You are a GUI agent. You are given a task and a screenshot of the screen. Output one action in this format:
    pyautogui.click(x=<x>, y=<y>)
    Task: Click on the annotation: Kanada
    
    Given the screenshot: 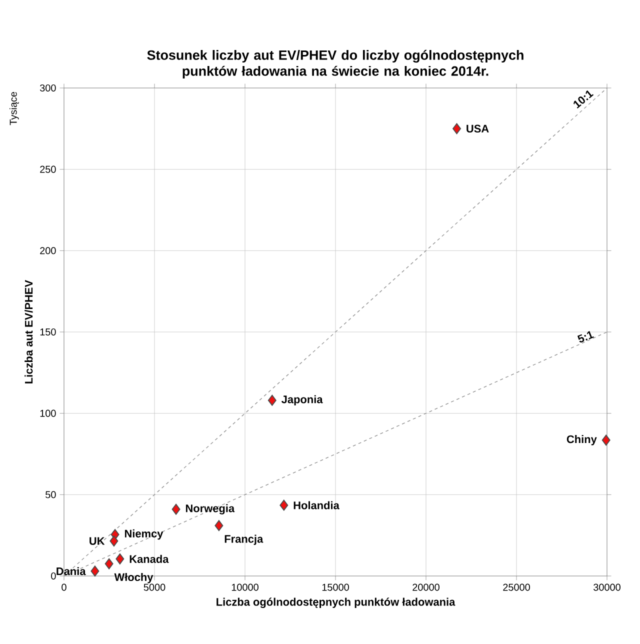 What is the action you would take?
    pyautogui.click(x=149, y=558)
    